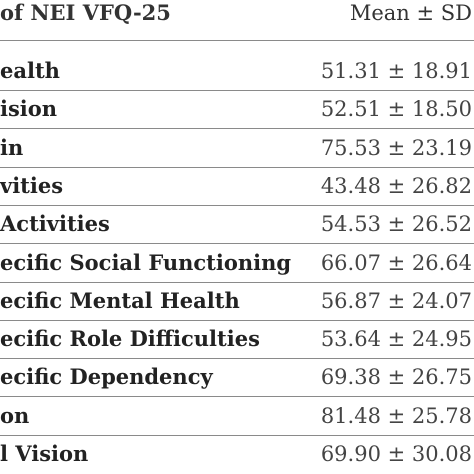  I want to click on row-label: Activities, so click(55, 224).